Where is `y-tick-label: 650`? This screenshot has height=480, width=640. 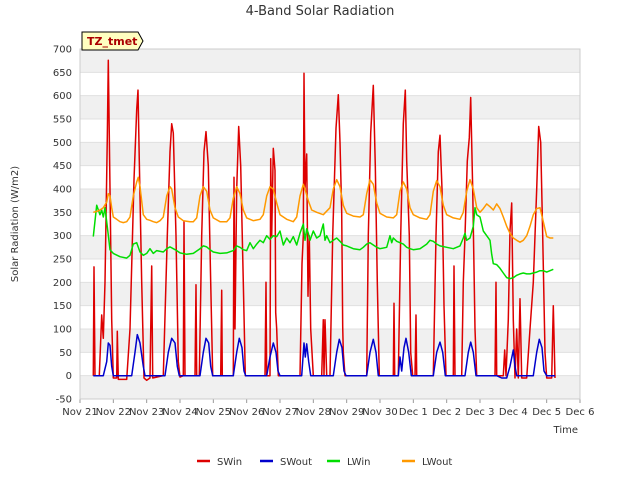
y-tick-label: 650 is located at coordinates (62, 73).